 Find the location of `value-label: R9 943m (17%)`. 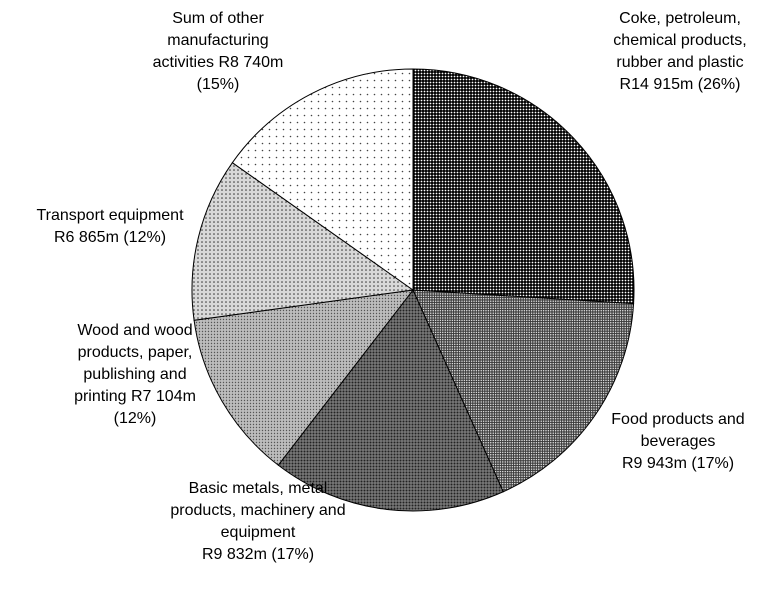

value-label: R9 943m (17%) is located at coordinates (678, 463).